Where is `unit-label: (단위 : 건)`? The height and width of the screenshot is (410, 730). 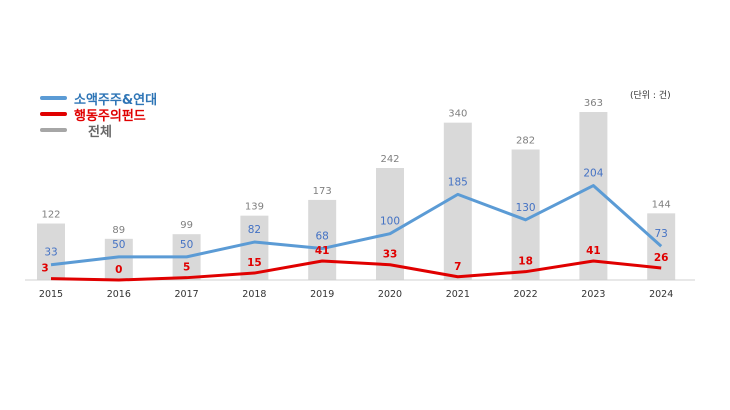
unit-label: (단위 : 건) is located at coordinates (650, 96).